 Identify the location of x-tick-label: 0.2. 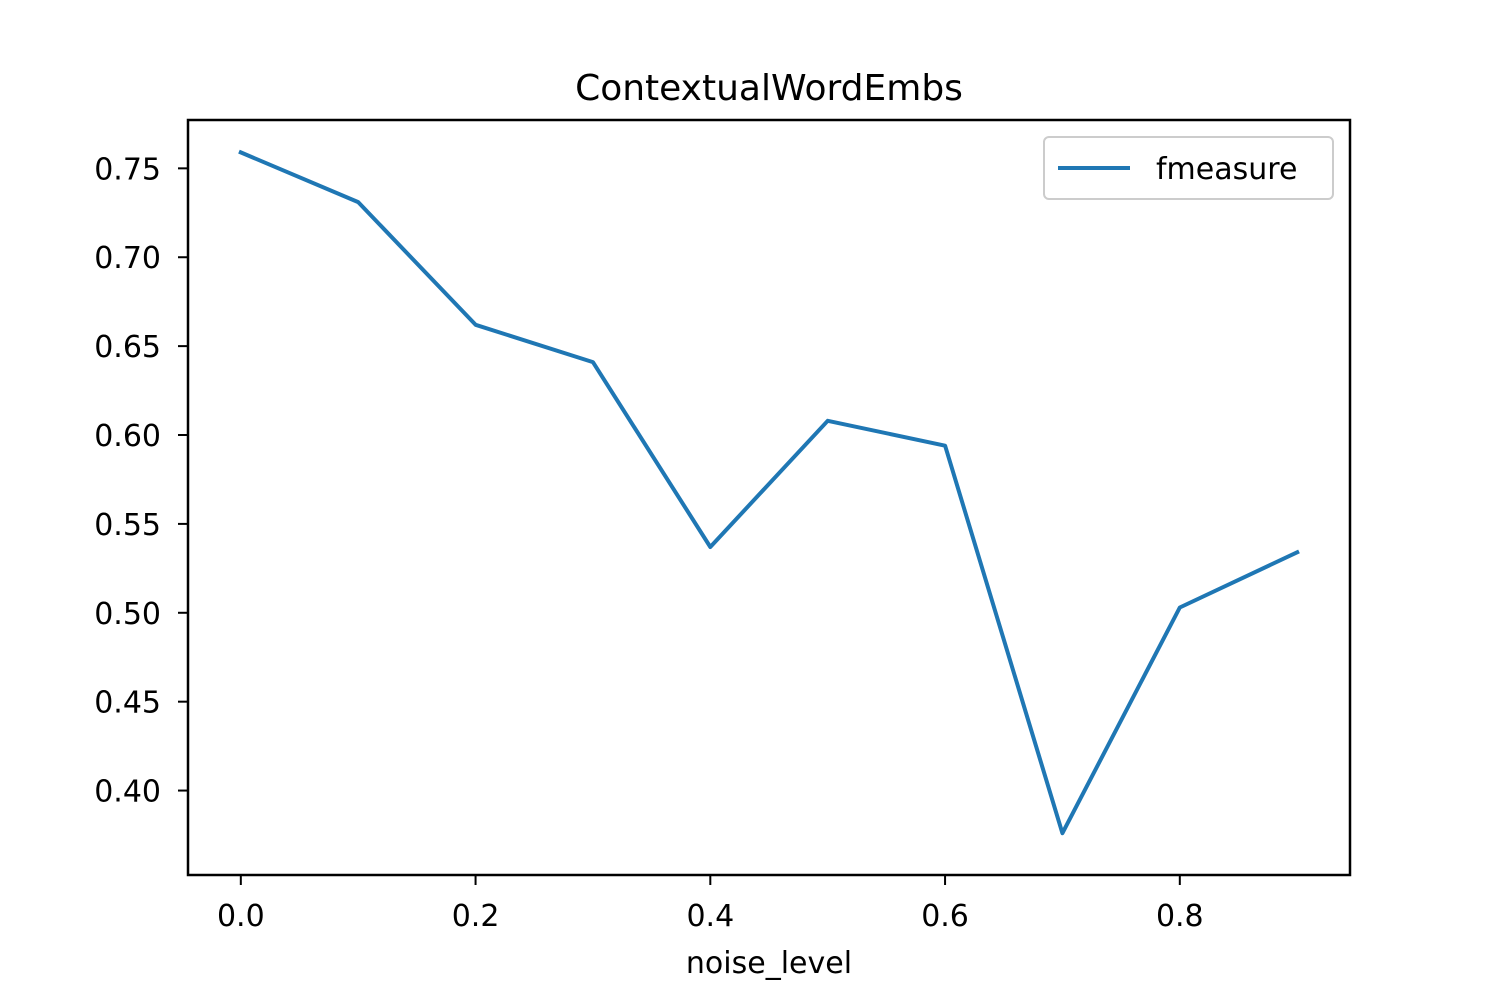
(476, 916).